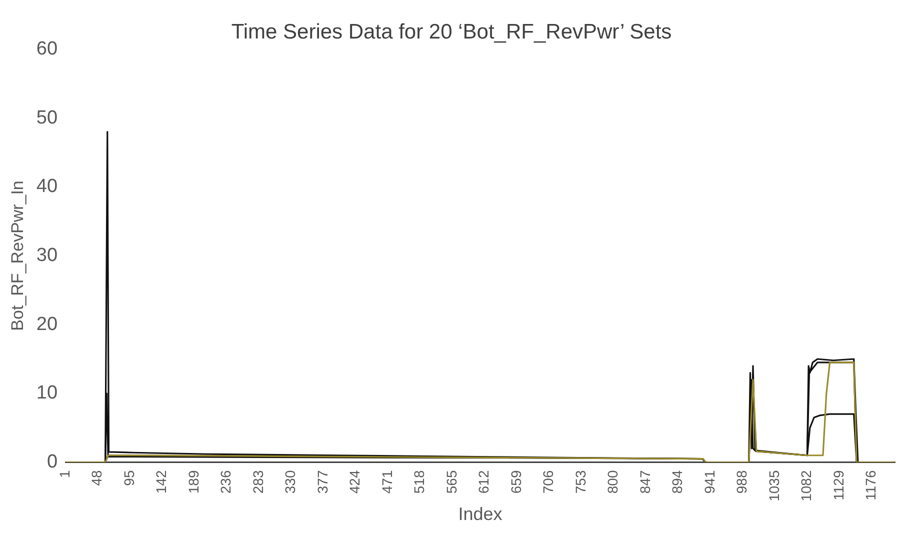 Image resolution: width=909 pixels, height=534 pixels. I want to click on x-tick-label: 565, so click(451, 482).